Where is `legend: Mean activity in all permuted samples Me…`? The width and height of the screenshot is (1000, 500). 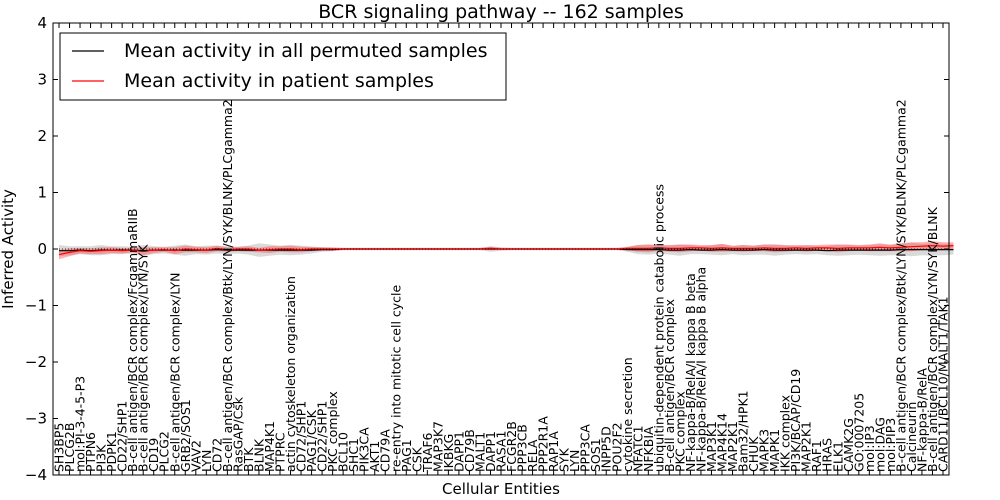
legend: Mean activity in all permuted samples Me… is located at coordinates (283, 66).